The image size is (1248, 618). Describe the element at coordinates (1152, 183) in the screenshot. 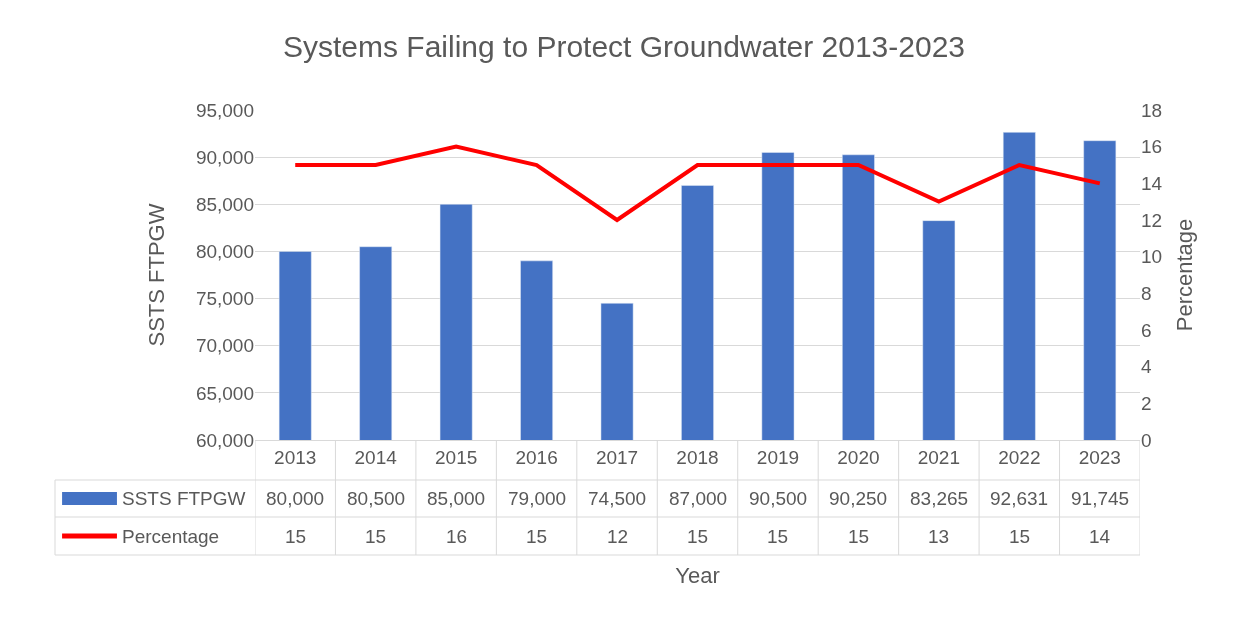

I see `y2-tick-label: 14` at that location.